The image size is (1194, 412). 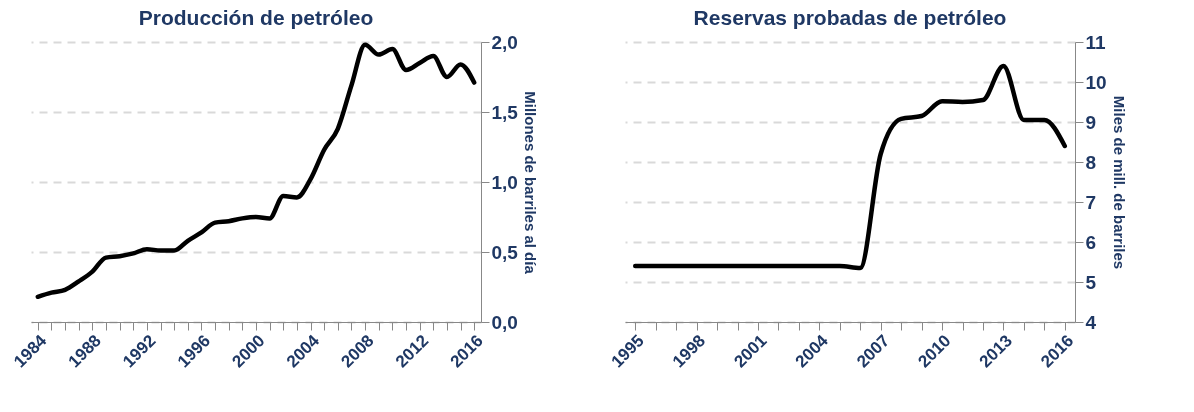 What do you see at coordinates (1091, 122) in the screenshot?
I see `y-tick-label: 9` at bounding box center [1091, 122].